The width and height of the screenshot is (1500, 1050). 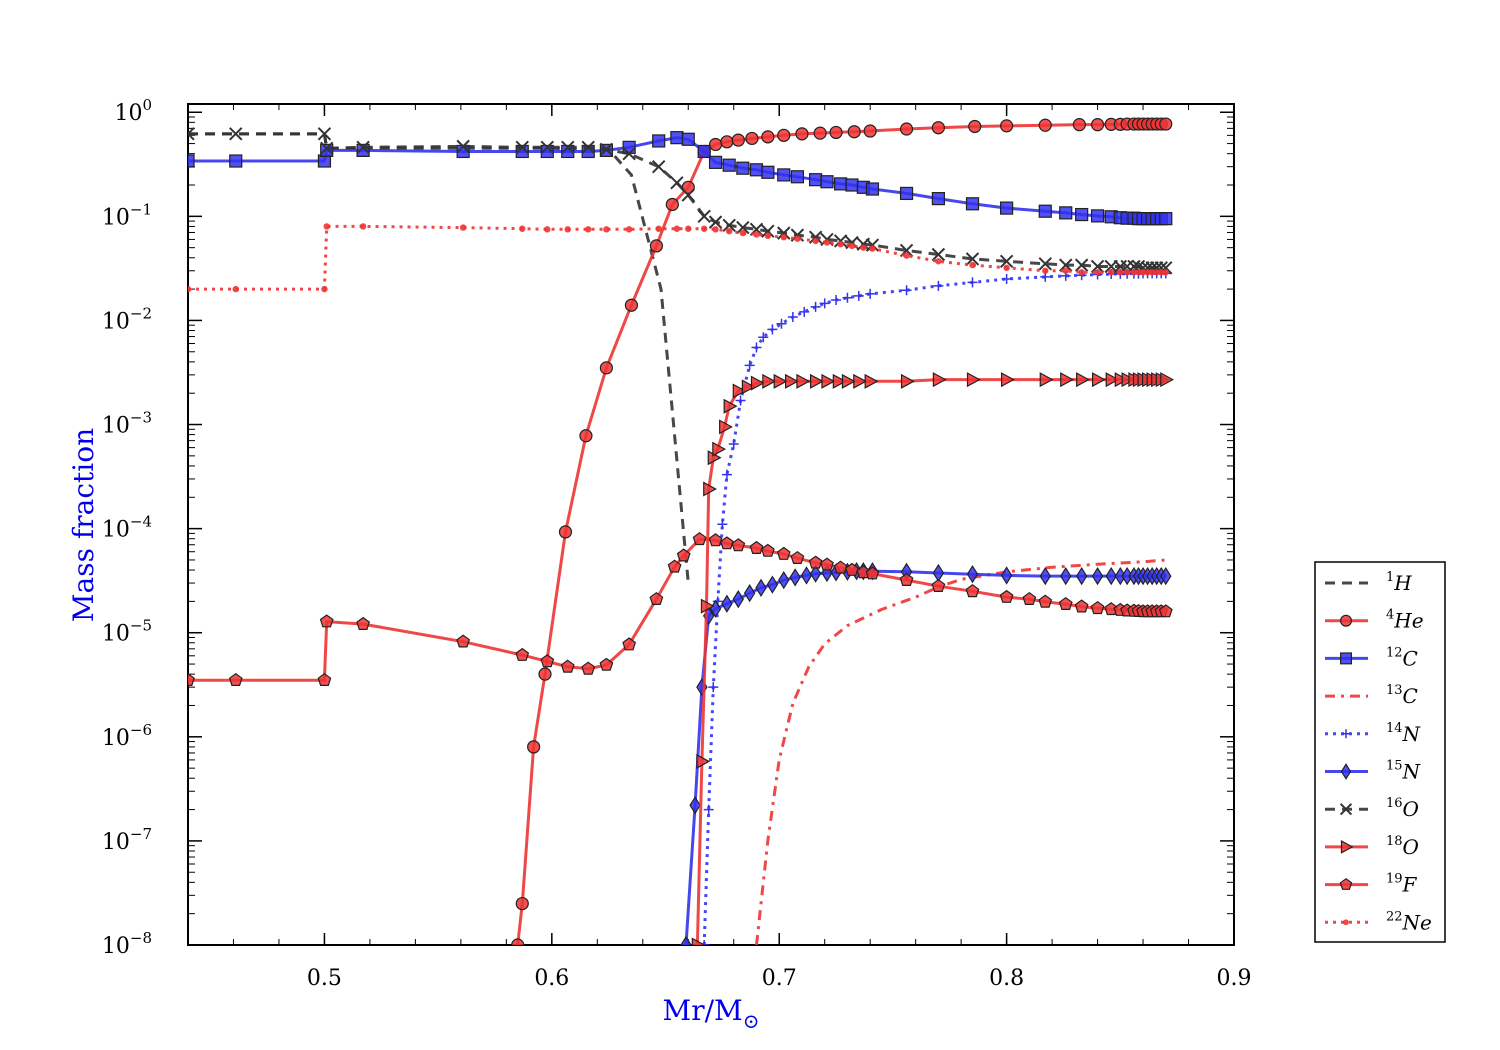 I want to click on legend-entry: 16O, so click(x=1372, y=808).